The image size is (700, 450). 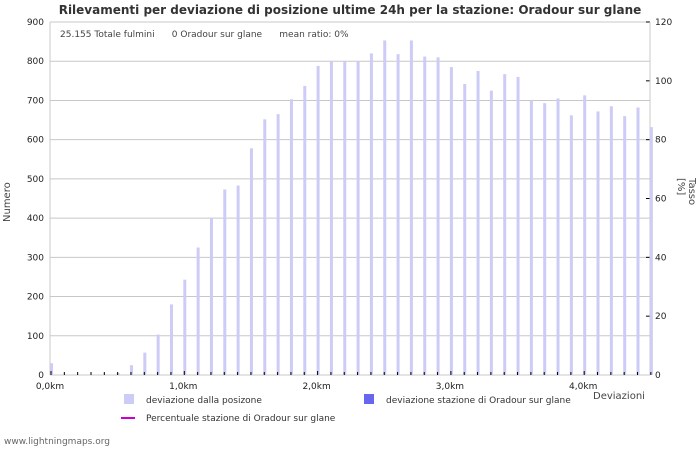 What do you see at coordinates (583, 387) in the screenshot?
I see `svg-text: 4,0km` at bounding box center [583, 387].